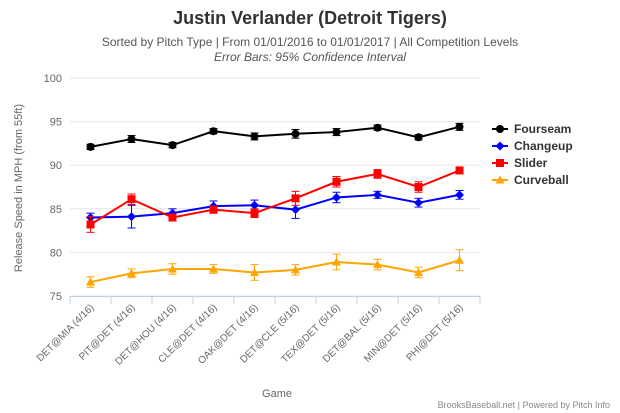 The width and height of the screenshot is (620, 413). Describe the element at coordinates (541, 180) in the screenshot. I see `legend-label-curveball: Curveball` at that location.